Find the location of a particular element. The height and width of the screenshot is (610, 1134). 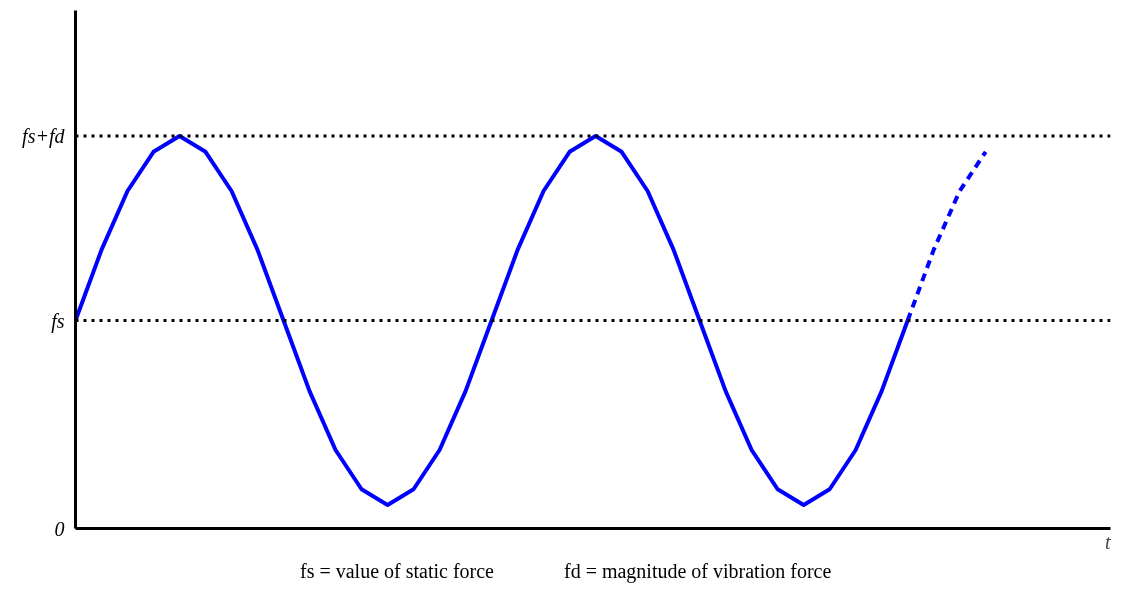

text: fd = magnitude of vibration force is located at coordinates (697, 571).